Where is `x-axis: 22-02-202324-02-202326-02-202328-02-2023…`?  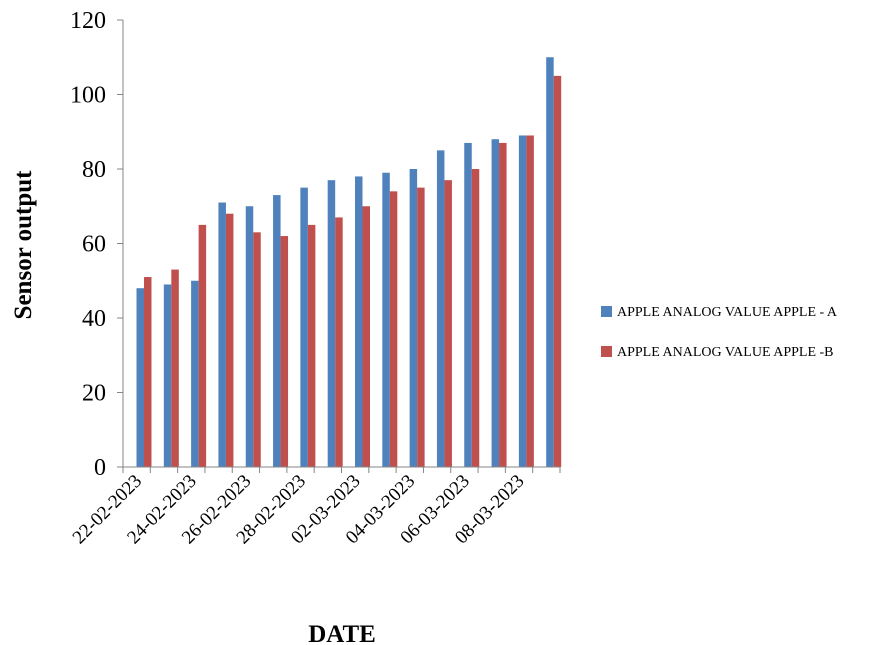
x-axis: 22-02-202324-02-202326-02-202328-02-2023… is located at coordinates (315, 507).